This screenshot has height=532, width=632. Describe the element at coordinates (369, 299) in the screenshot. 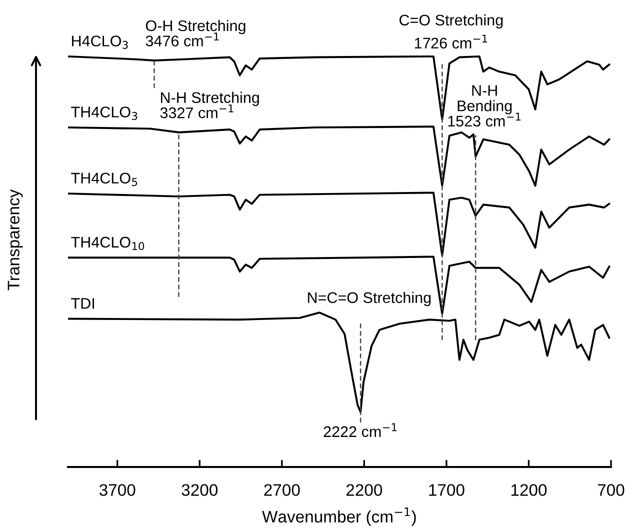

I see `annotation: N=C=O Stretching` at that location.